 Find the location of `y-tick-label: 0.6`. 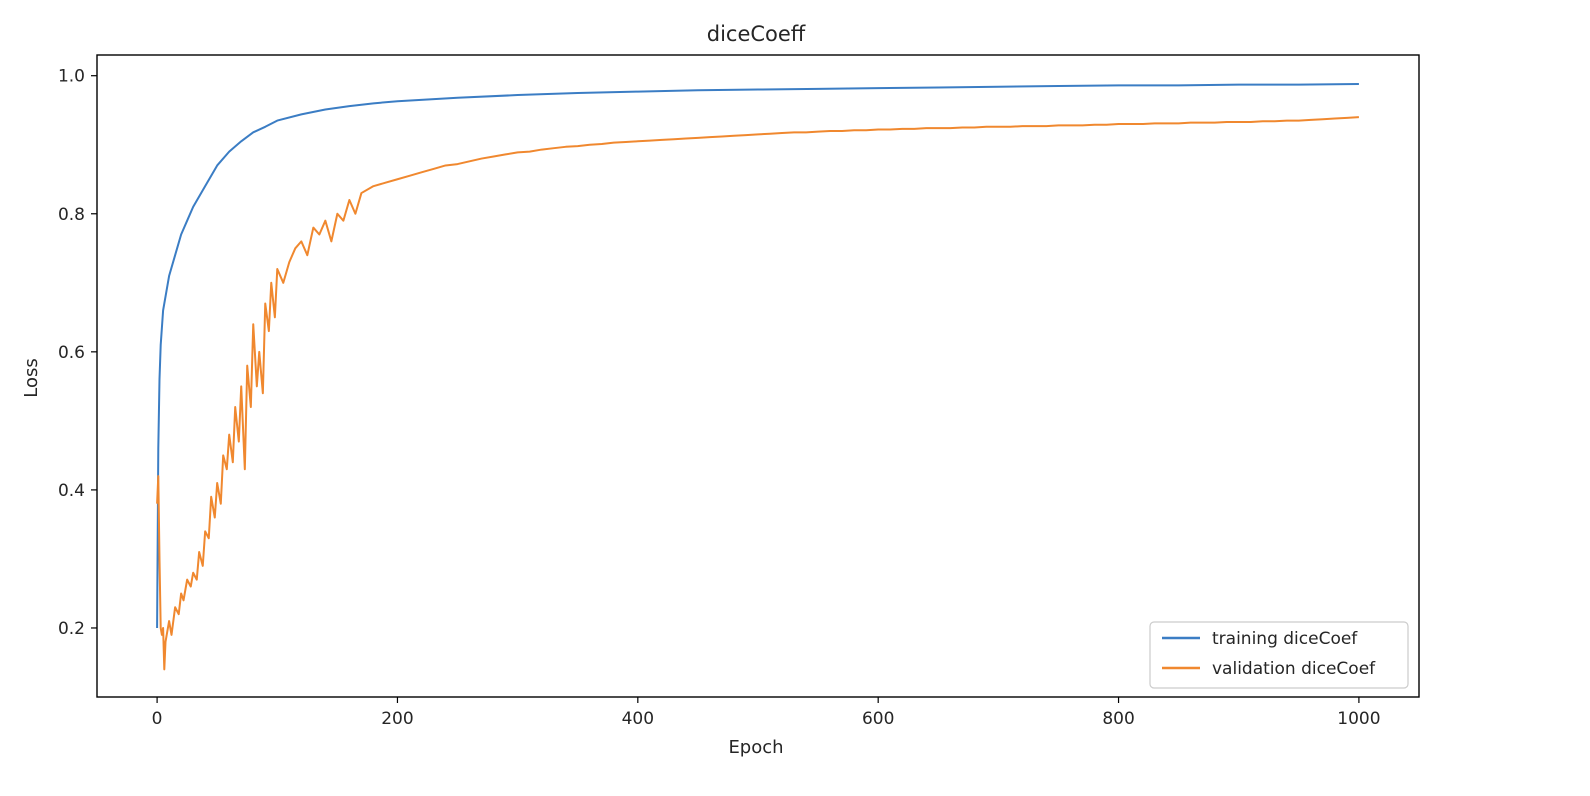

y-tick-label: 0.6 is located at coordinates (71, 353).